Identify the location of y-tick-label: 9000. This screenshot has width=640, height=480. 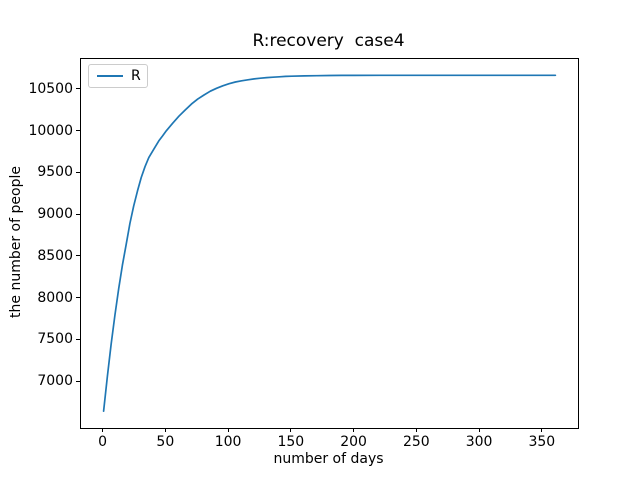
(55, 214).